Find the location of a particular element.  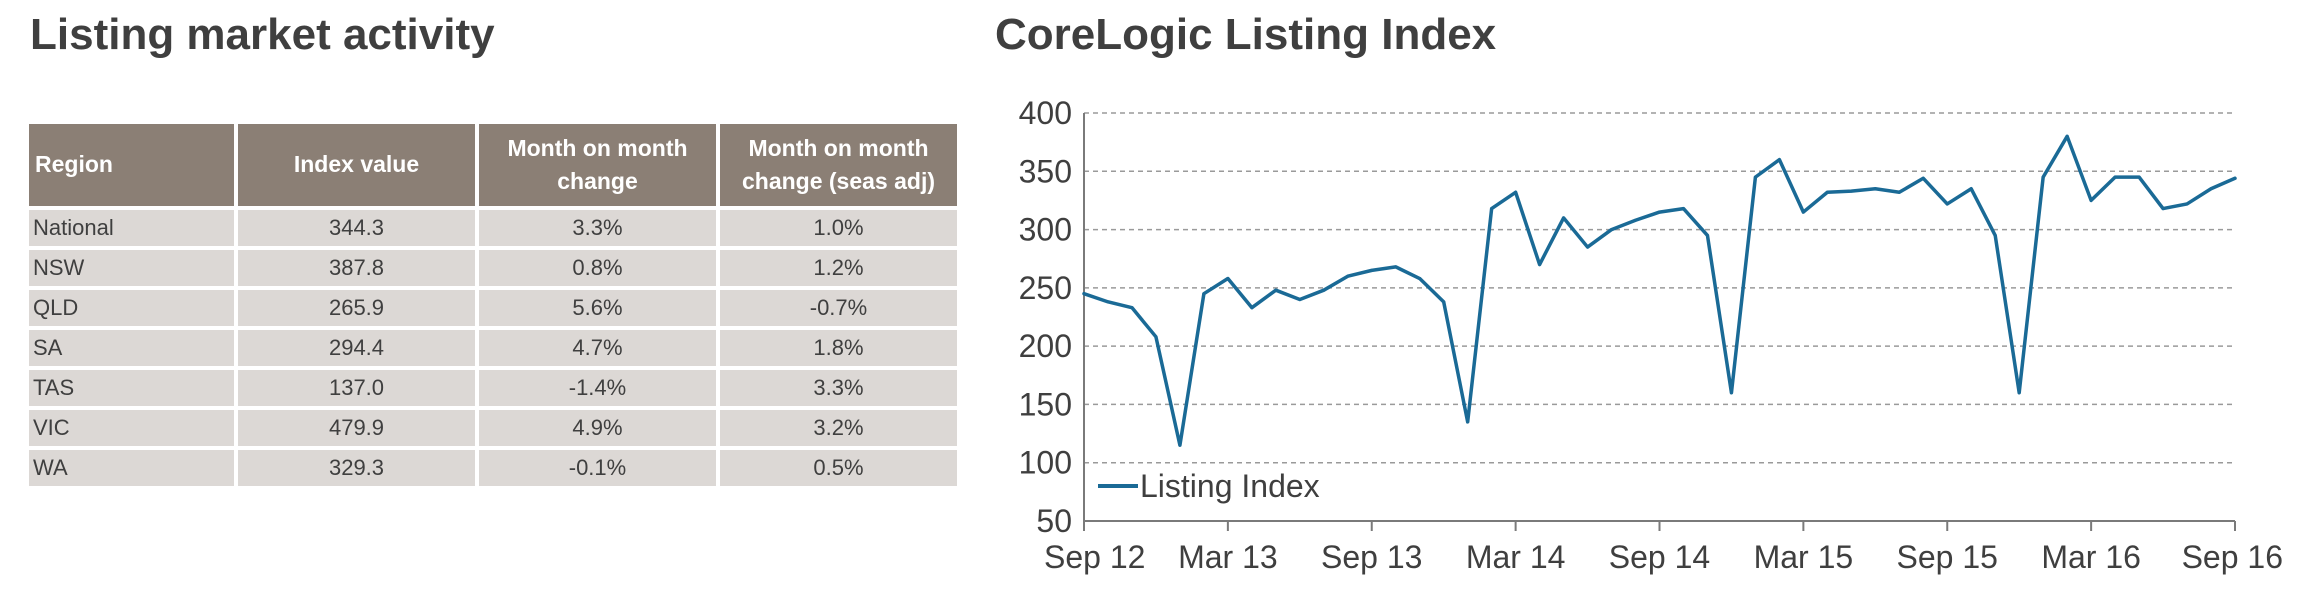

cell-index-value: 329.3 is located at coordinates (356, 468).